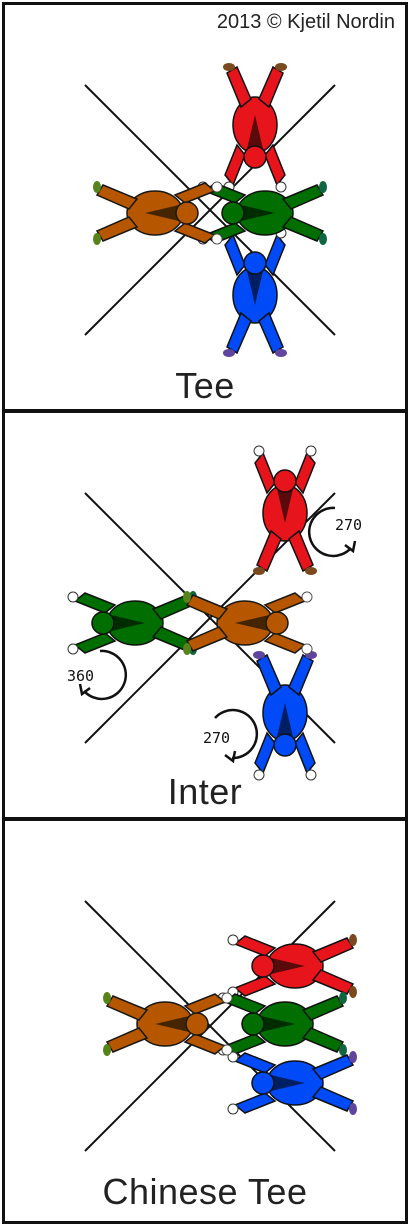  What do you see at coordinates (80, 676) in the screenshot?
I see `rotation-label-green: 360` at bounding box center [80, 676].